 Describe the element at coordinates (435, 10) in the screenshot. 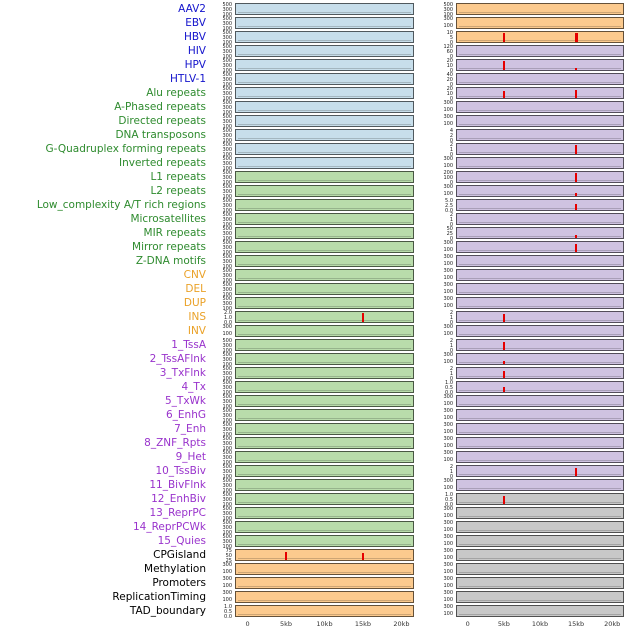

I see `y-axis-ticks-right: 500 300 100` at that location.